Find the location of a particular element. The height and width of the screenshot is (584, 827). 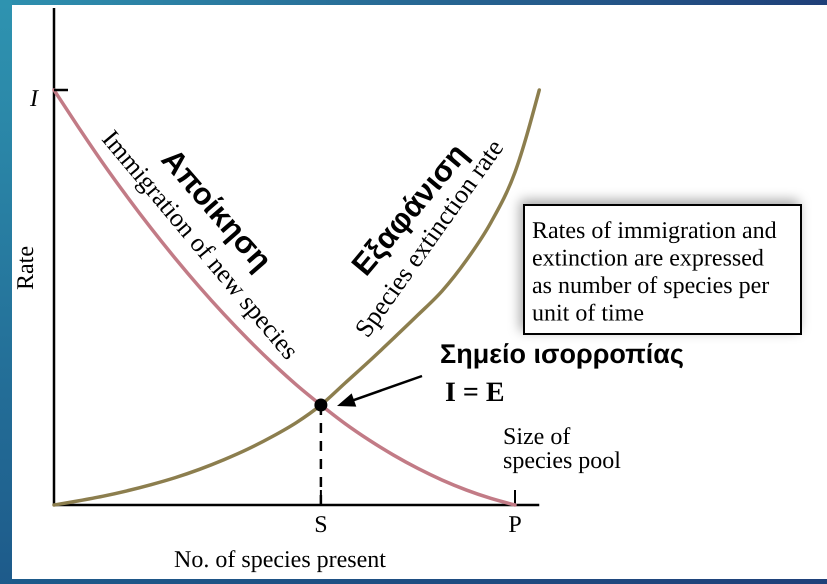

x-axis-title: No. of species present is located at coordinates (280, 560).